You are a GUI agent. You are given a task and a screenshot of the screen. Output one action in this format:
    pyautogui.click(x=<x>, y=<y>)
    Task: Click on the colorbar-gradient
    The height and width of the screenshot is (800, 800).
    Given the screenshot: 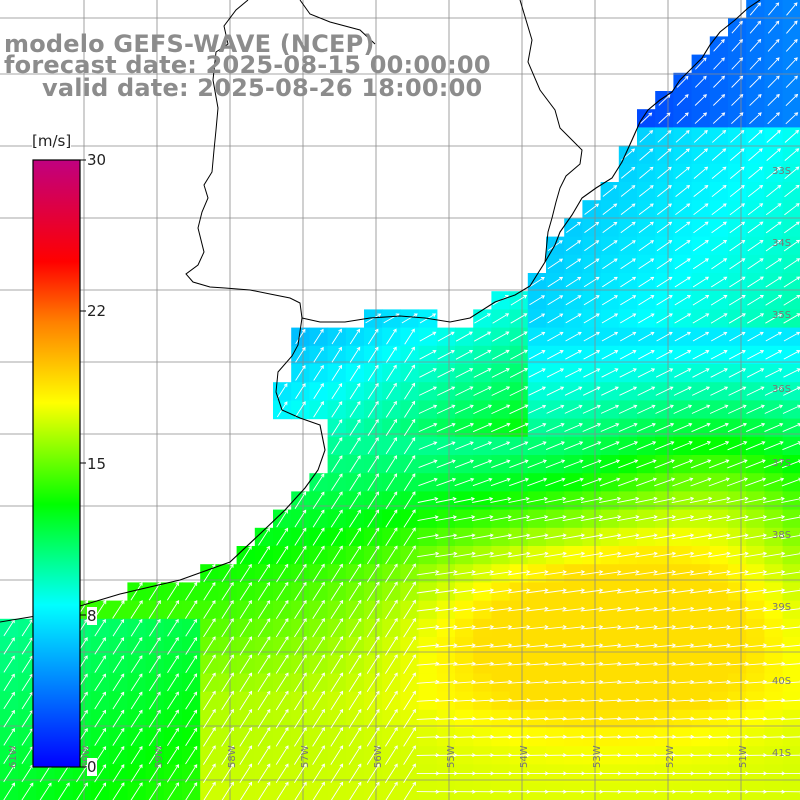 What is the action you would take?
    pyautogui.click(x=56, y=463)
    